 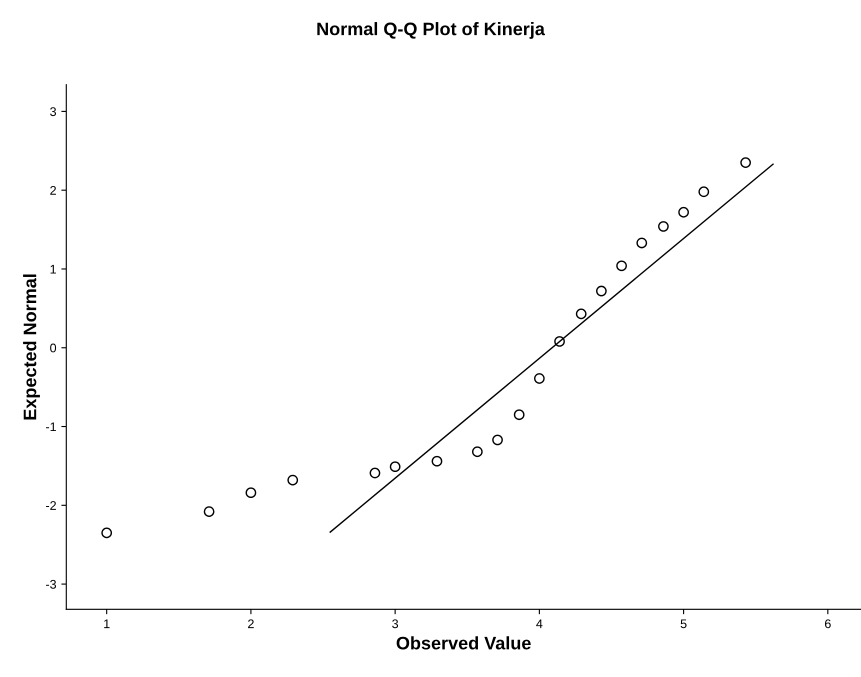 I want to click on y-tick-label: -1, so click(x=51, y=427).